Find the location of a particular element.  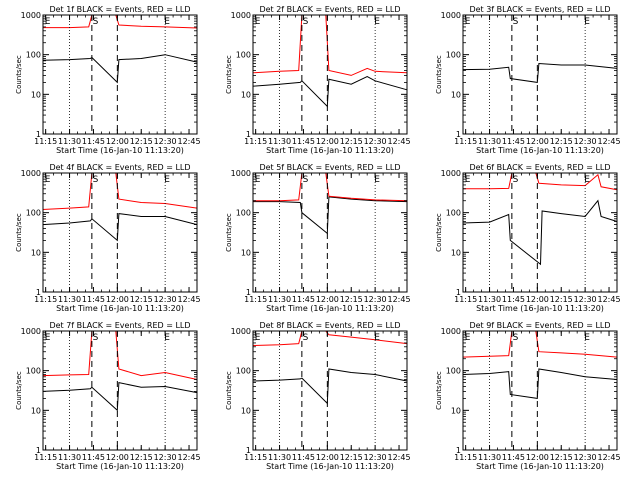

panel-title: Det 5f BLACK = Events, RED = LLD is located at coordinates (329, 167).